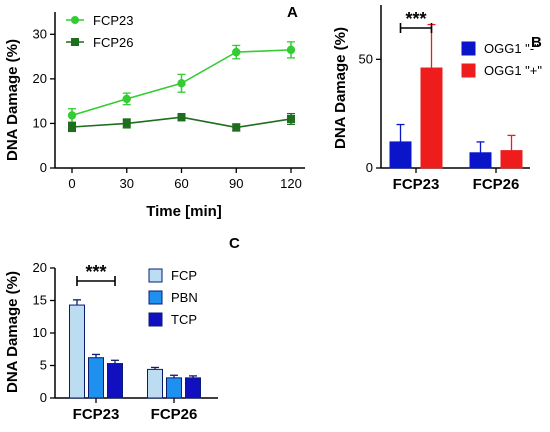  What do you see at coordinates (43, 365) in the screenshot?
I see `panel-c-y-tick-label: 5` at bounding box center [43, 365].